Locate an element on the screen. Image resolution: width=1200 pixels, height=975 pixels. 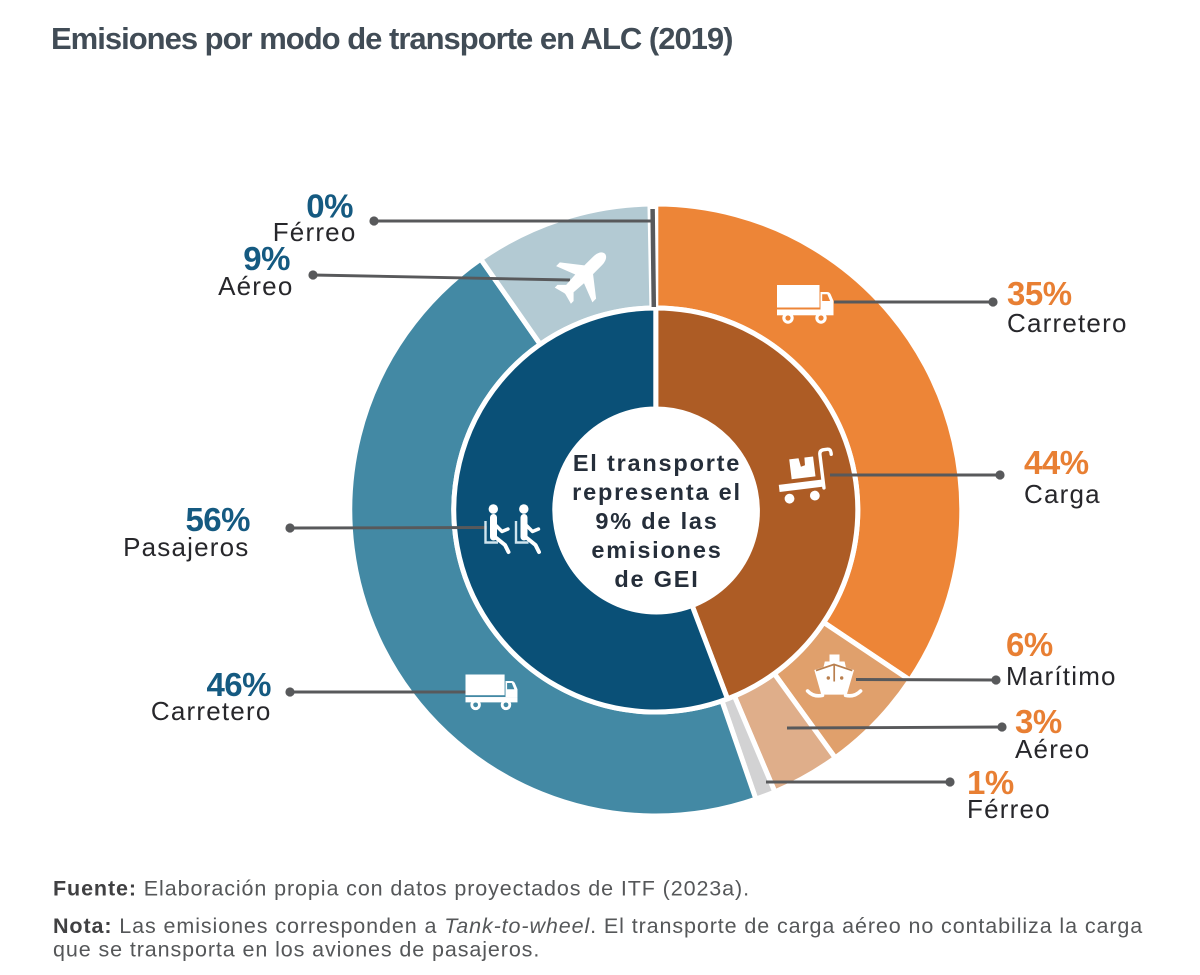
svg-text: 9% is located at coordinates (266, 258).